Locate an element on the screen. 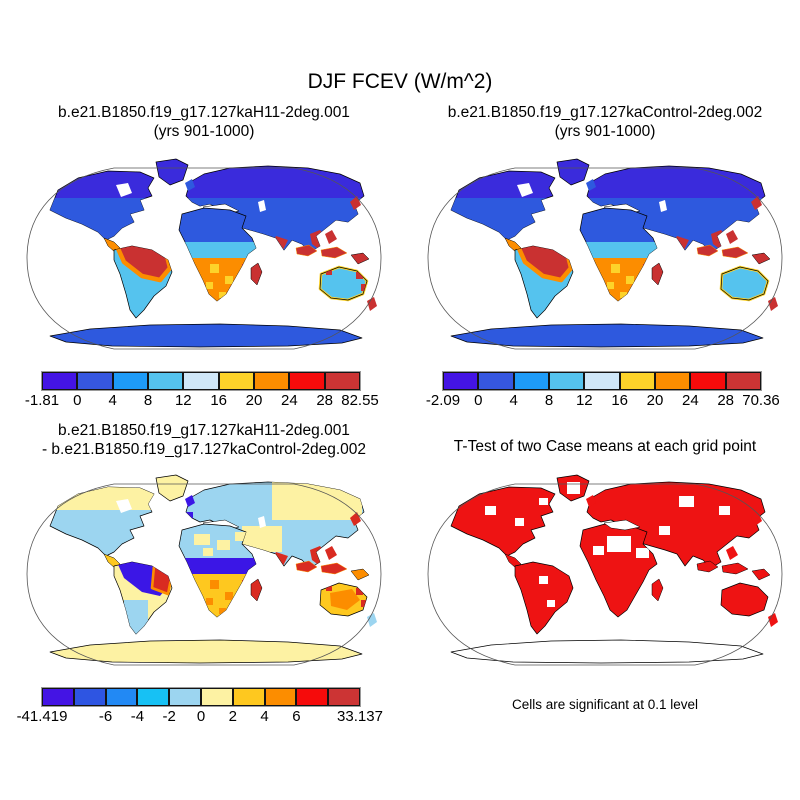  colorbar-tick-label: -6 is located at coordinates (105, 716).